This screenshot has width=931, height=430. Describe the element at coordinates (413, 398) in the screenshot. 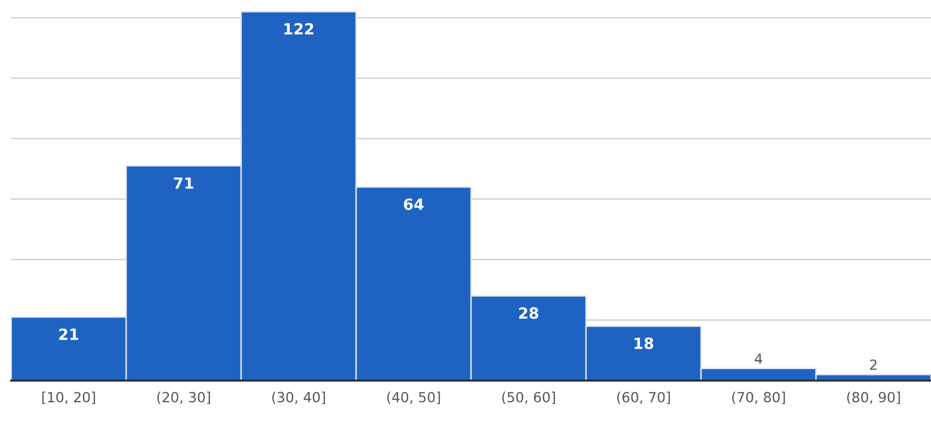

I see `x-tick-label: (40, 50]` at that location.